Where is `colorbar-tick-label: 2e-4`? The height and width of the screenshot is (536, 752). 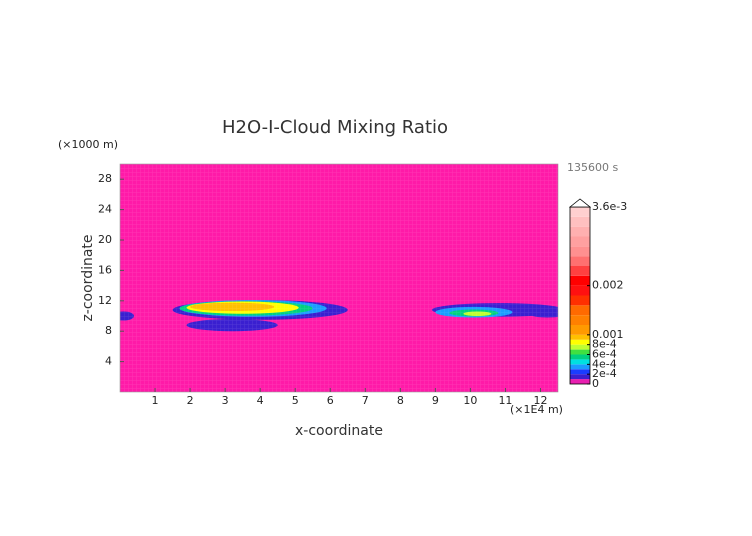 colorbar-tick-label: 2e-4 is located at coordinates (604, 373).